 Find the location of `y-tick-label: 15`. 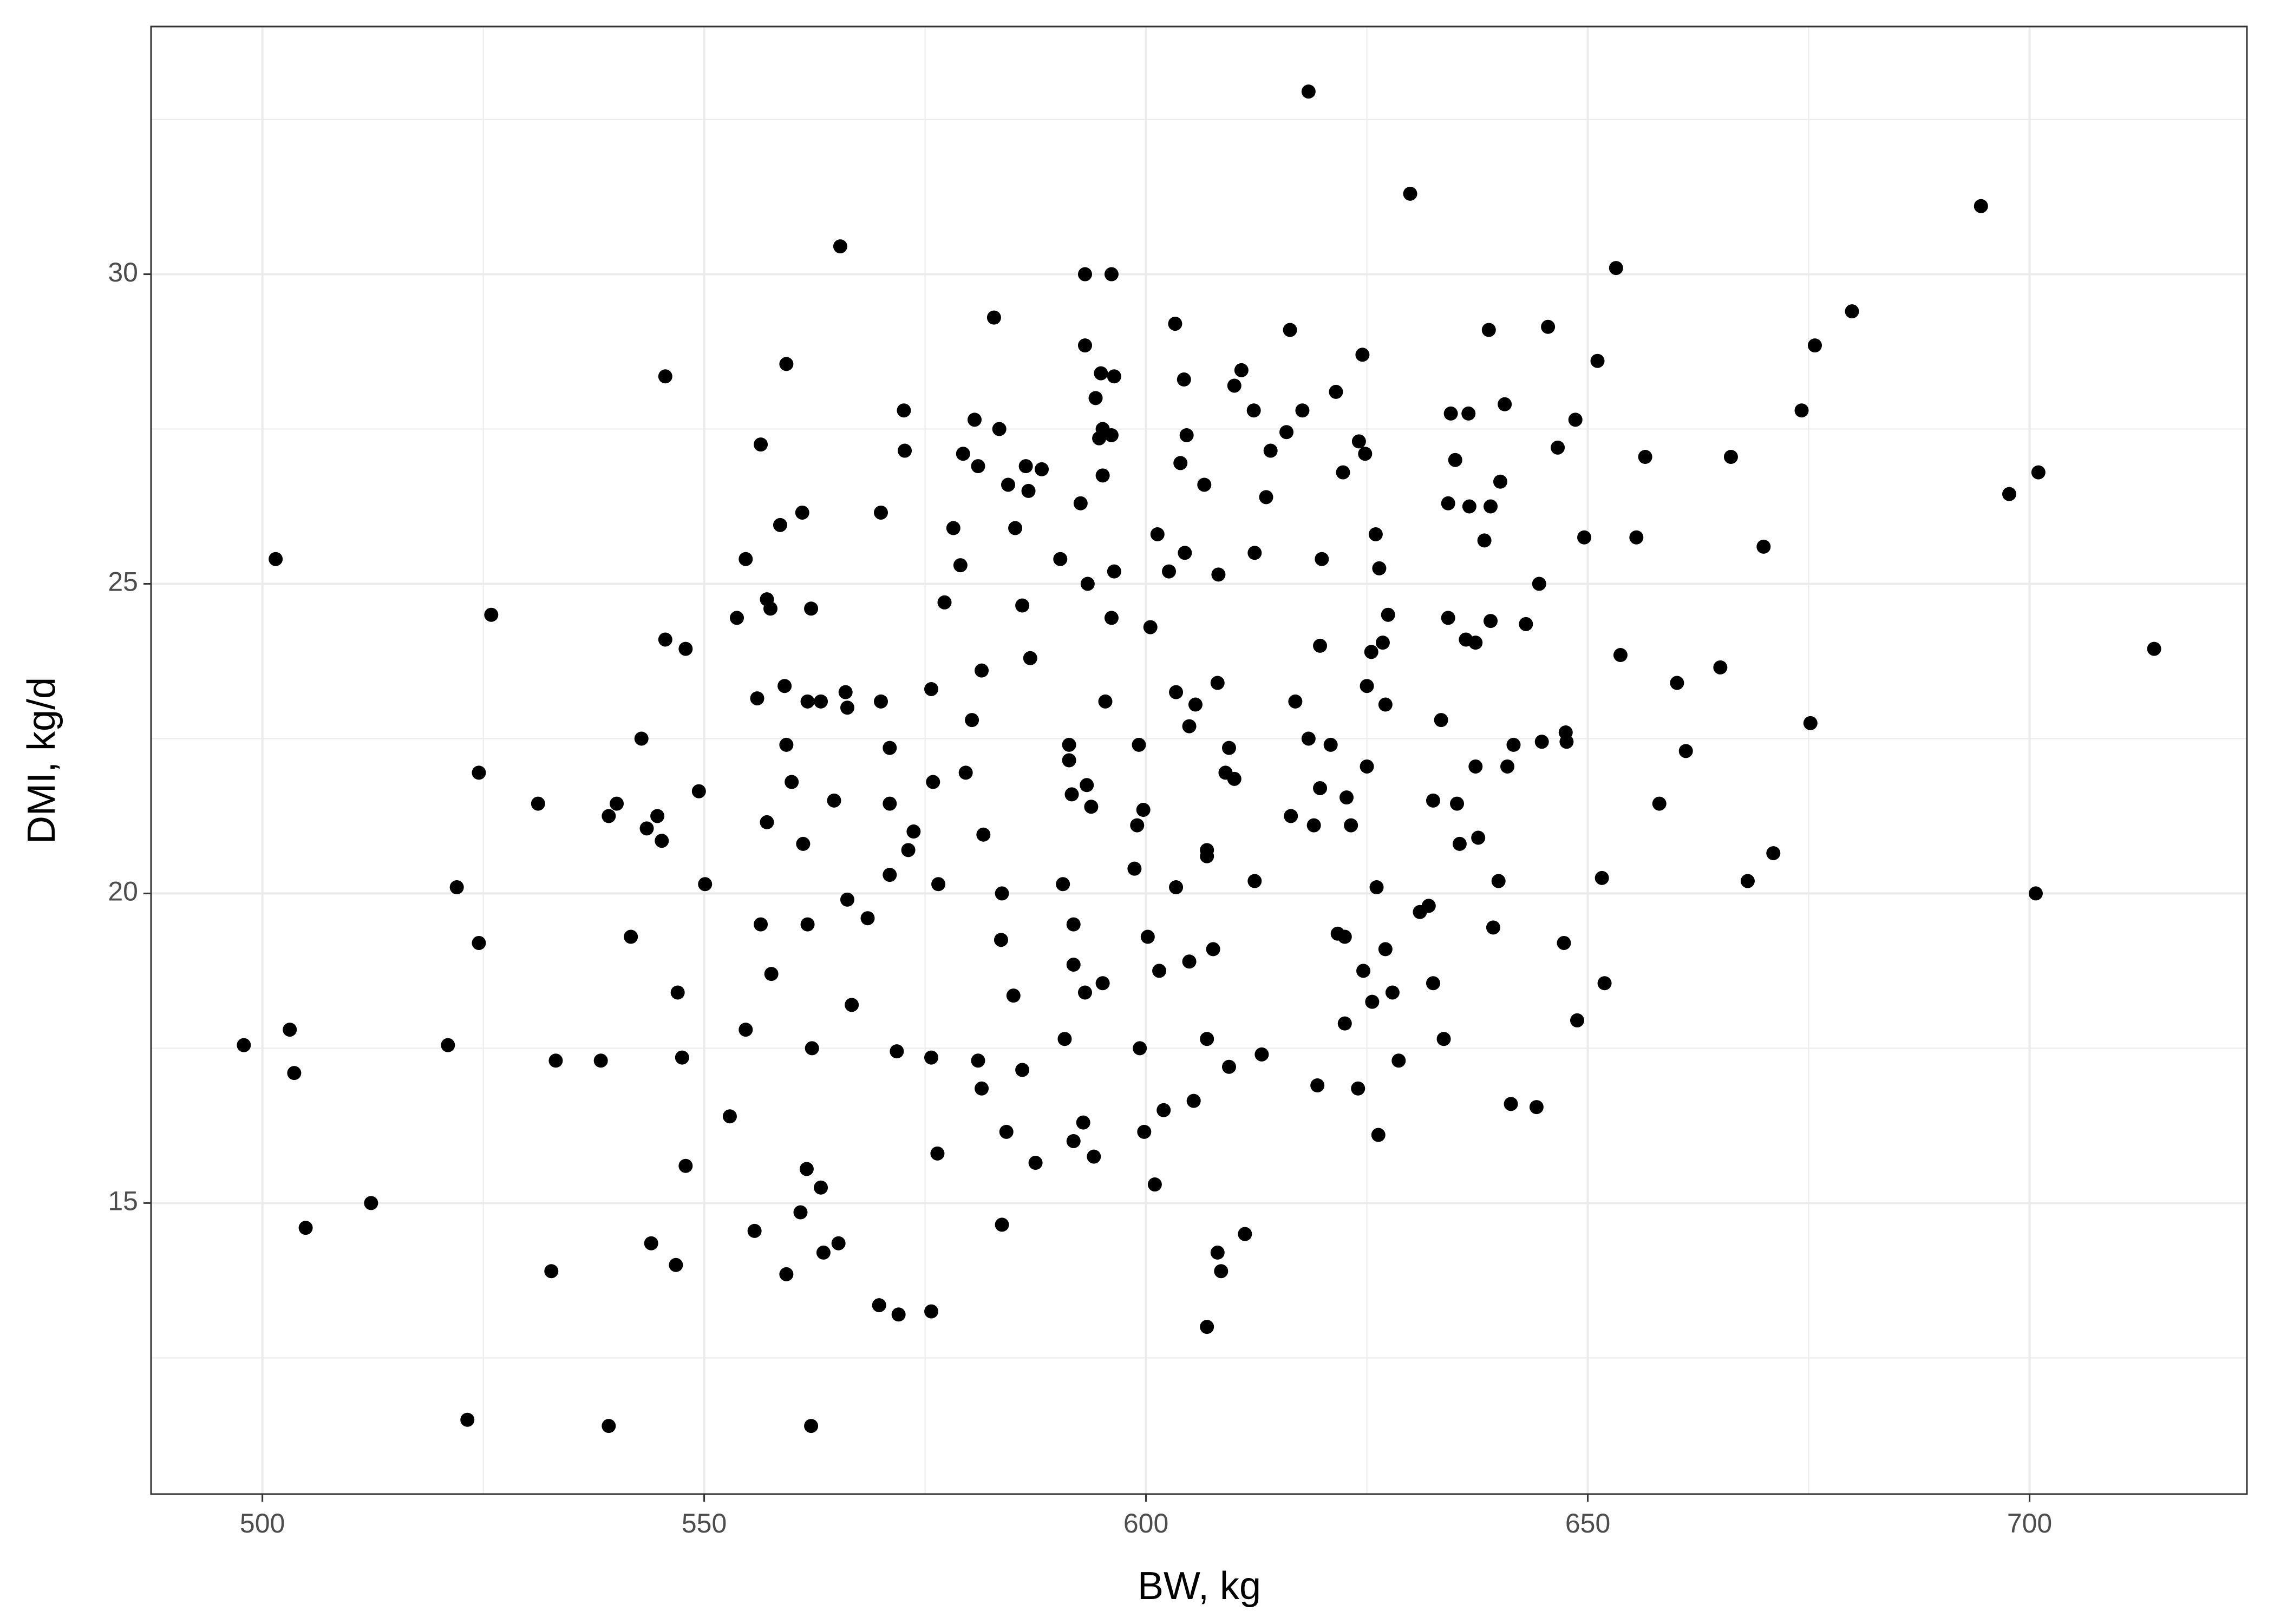

y-tick-label: 15 is located at coordinates (123, 1201).